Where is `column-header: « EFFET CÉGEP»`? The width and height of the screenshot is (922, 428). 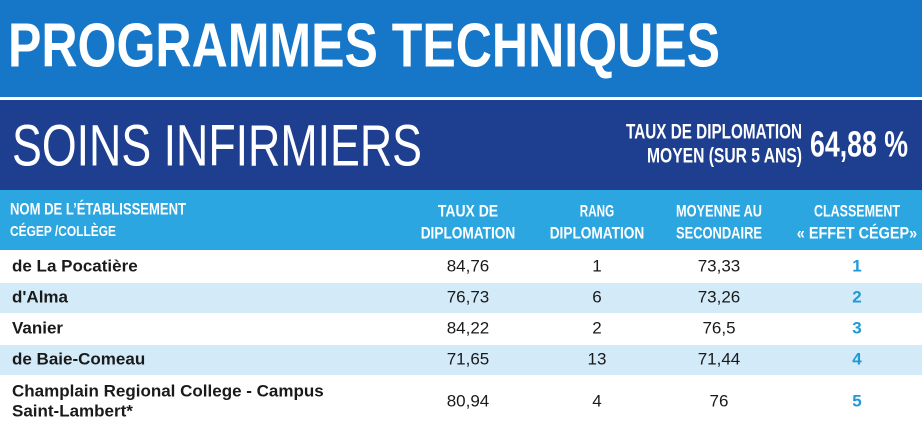 column-header: « EFFET CÉGEP» is located at coordinates (857, 232).